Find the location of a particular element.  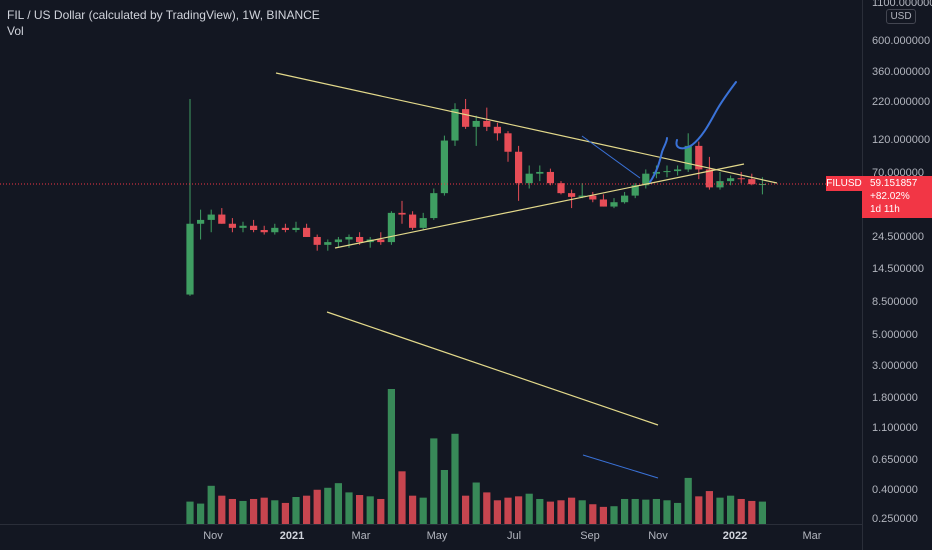

last-price: 59.151857 is located at coordinates (894, 183).